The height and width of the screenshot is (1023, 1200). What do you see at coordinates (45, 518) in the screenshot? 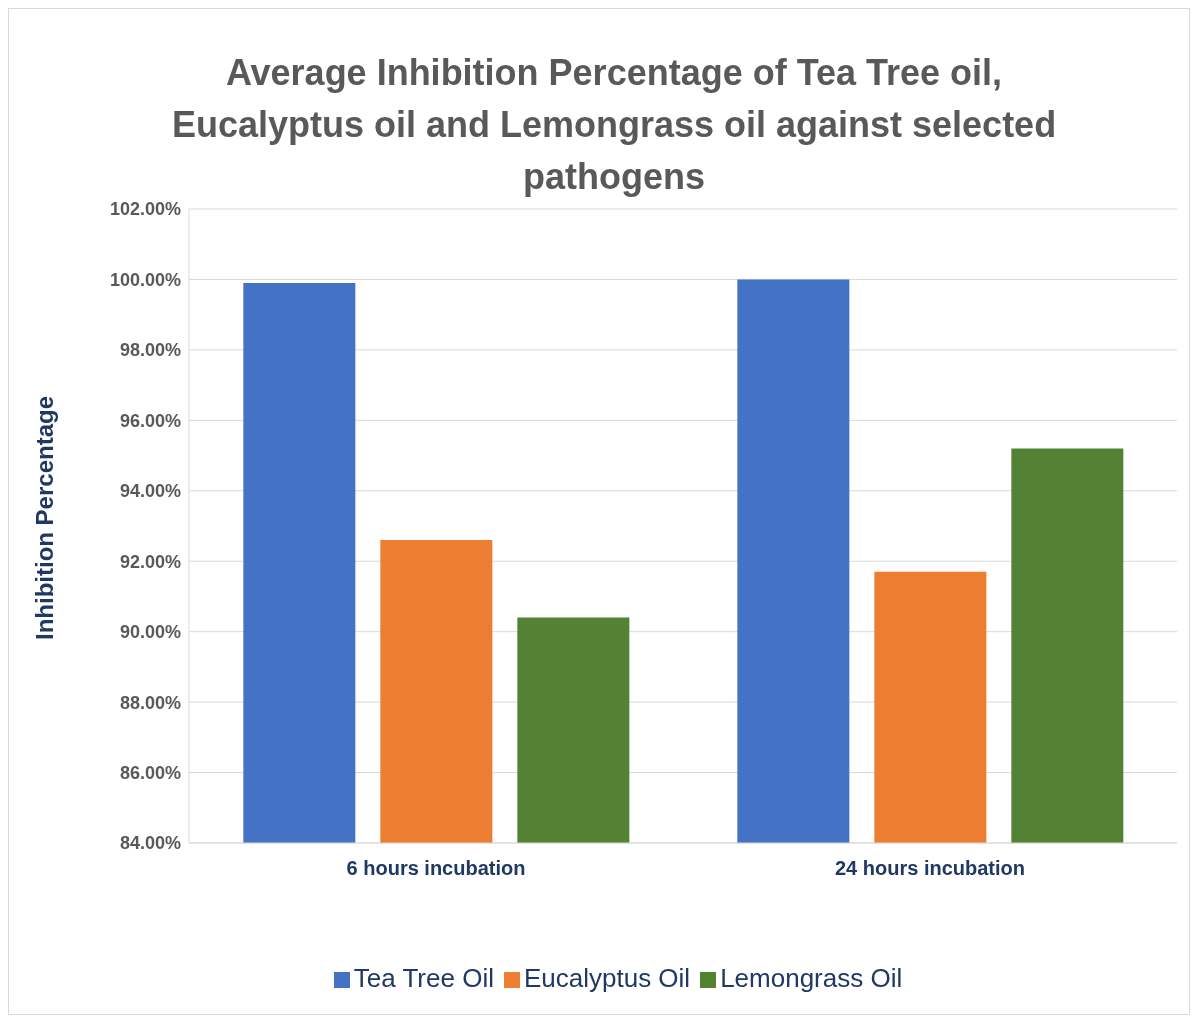
I see `y-axis-title: Inhibition Percentage` at bounding box center [45, 518].